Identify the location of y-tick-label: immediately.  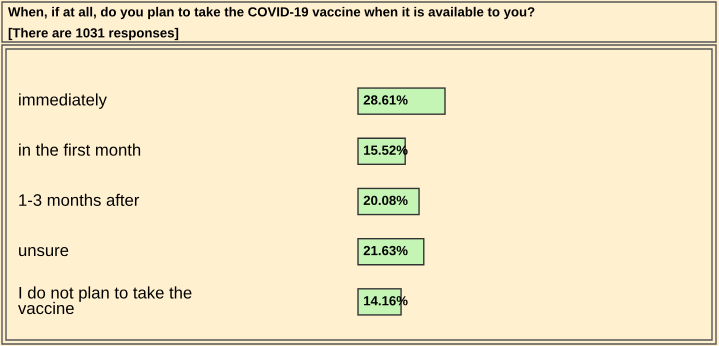
(63, 101).